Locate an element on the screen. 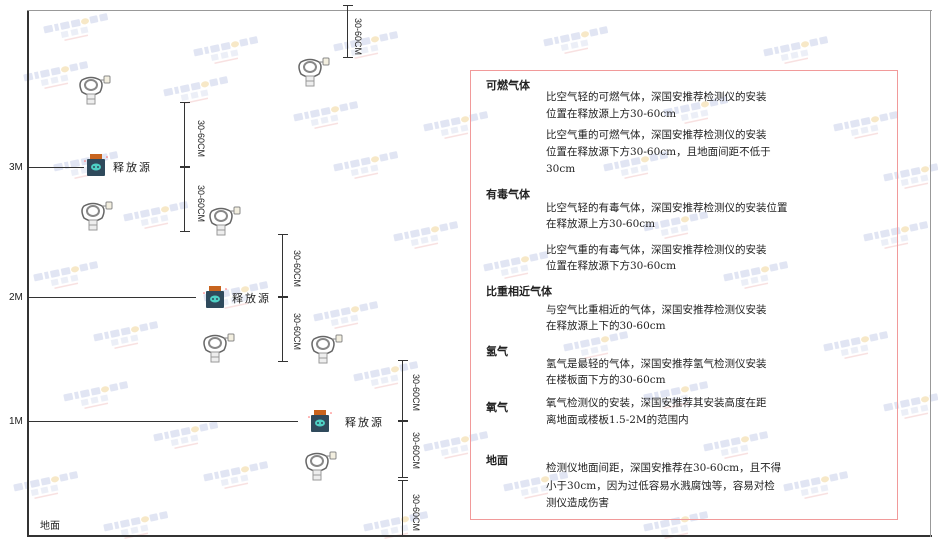  section-text: 氢气是最轻的气体，深国安推荐氢气检测仪安装 is located at coordinates (656, 364).